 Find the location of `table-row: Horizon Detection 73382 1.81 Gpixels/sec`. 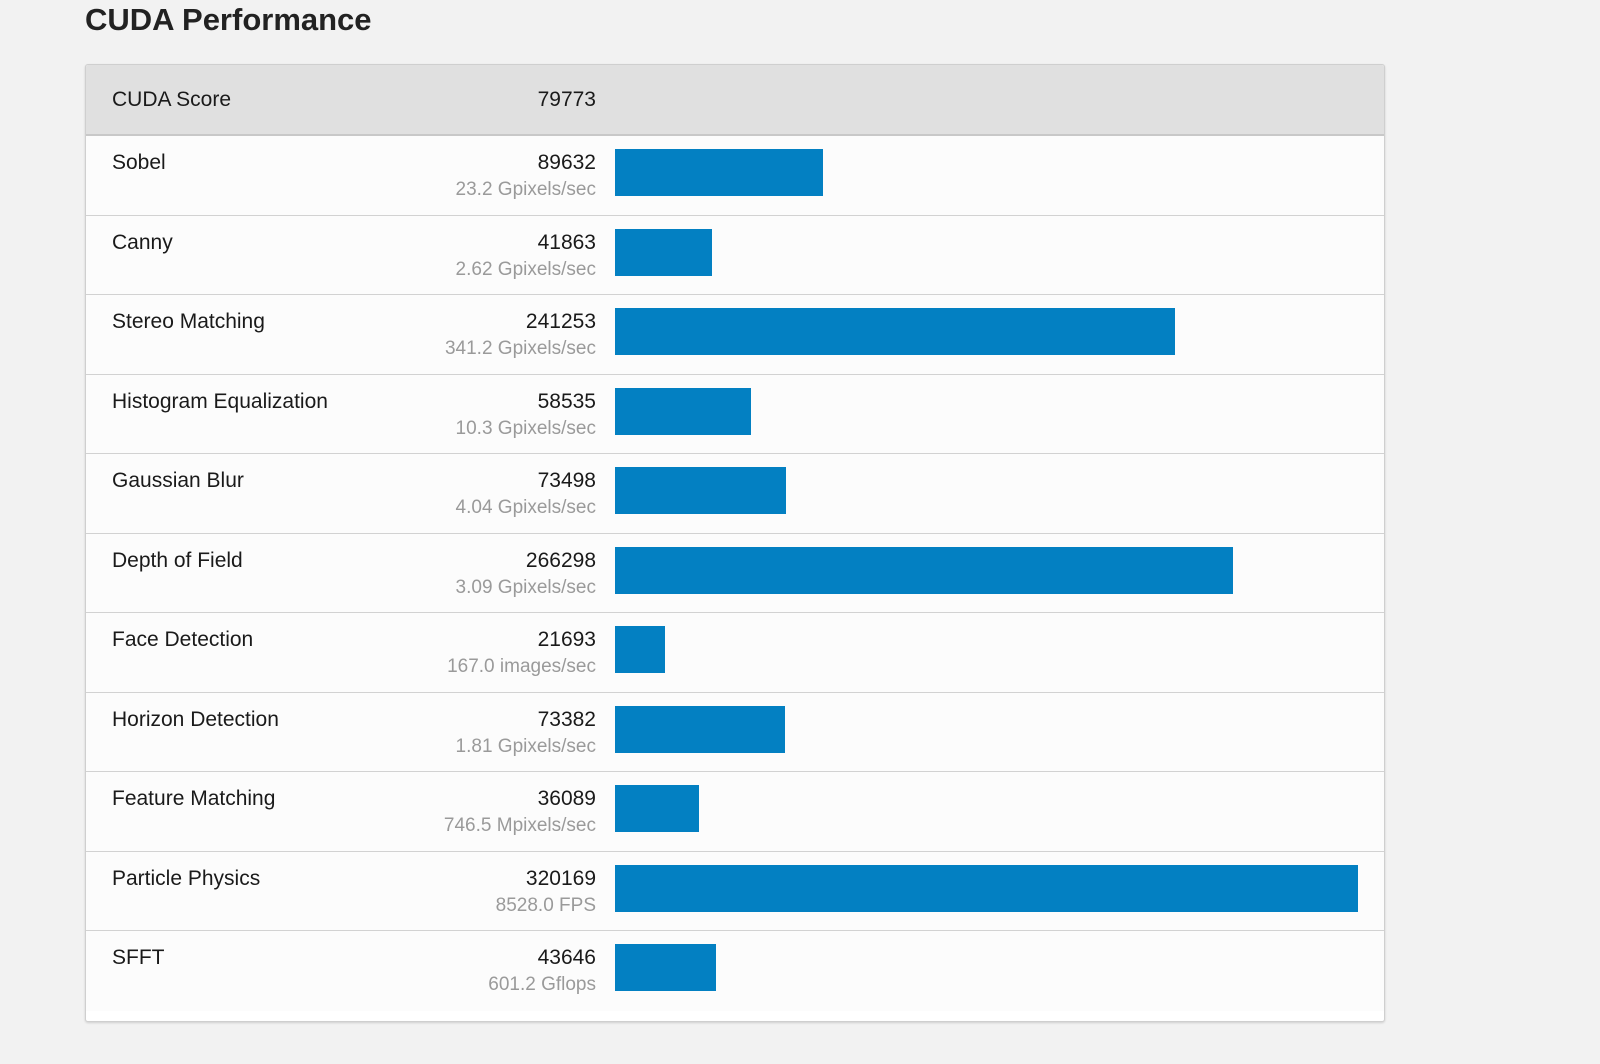

table-row: Horizon Detection 73382 1.81 Gpixels/sec is located at coordinates (735, 732).